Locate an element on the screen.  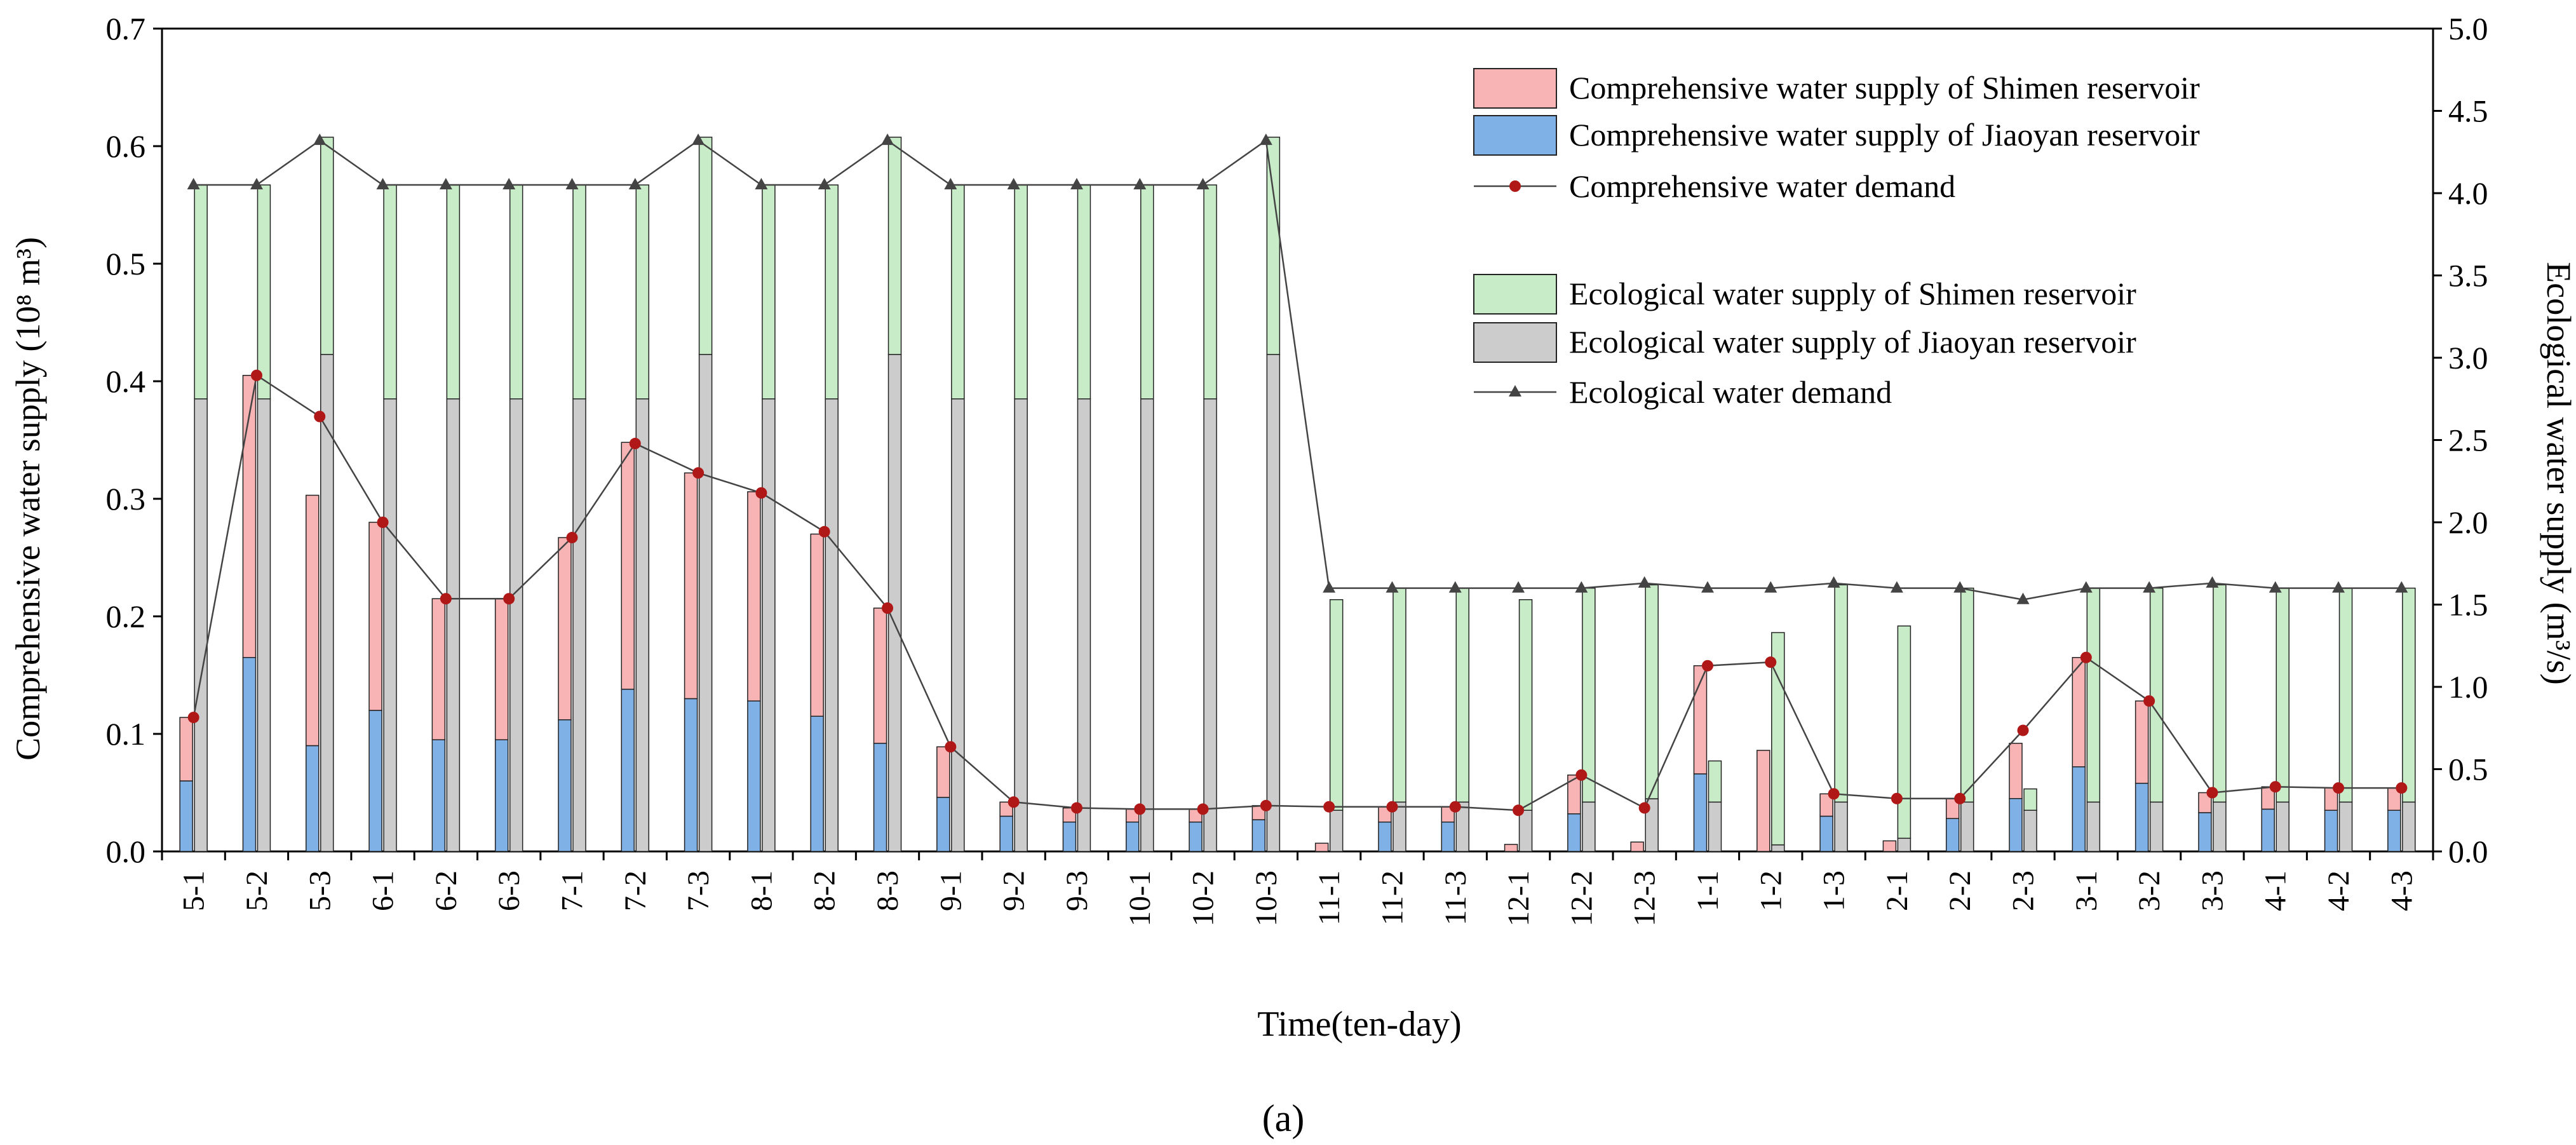
panel-label: (a) is located at coordinates (1283, 1118).